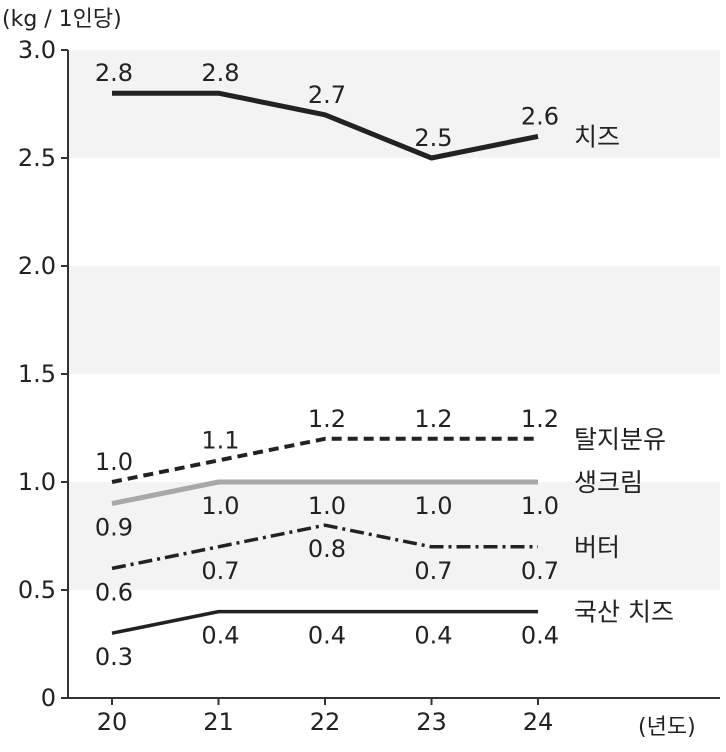 Image resolution: width=726 pixels, height=752 pixels. Describe the element at coordinates (37, 482) in the screenshot. I see `y-tick-label: 1.0` at that location.